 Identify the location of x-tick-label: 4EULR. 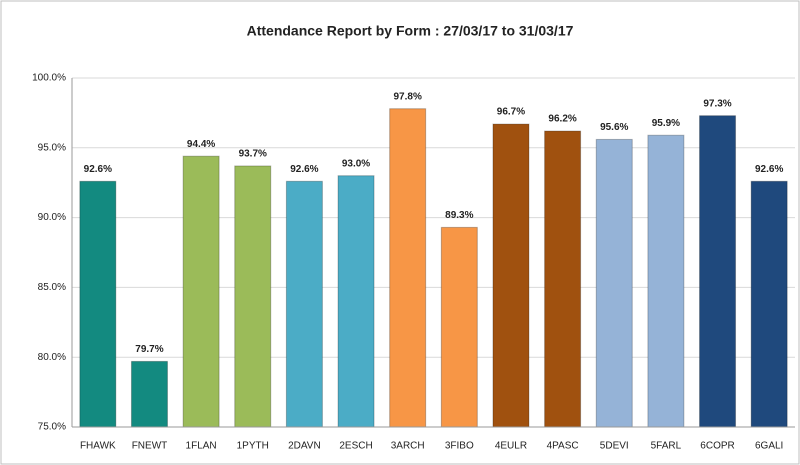
(511, 446).